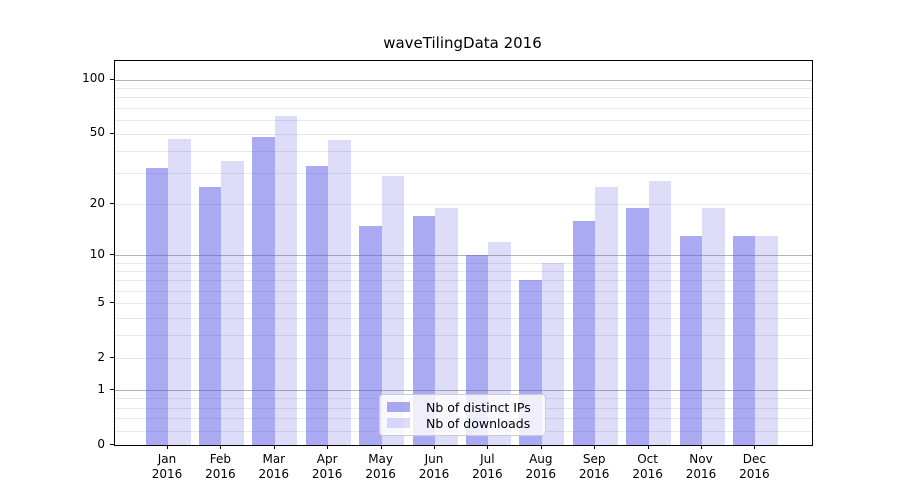 This screenshot has width=900, height=500. What do you see at coordinates (97, 253) in the screenshot?
I see `y-tick-label: 10` at bounding box center [97, 253].